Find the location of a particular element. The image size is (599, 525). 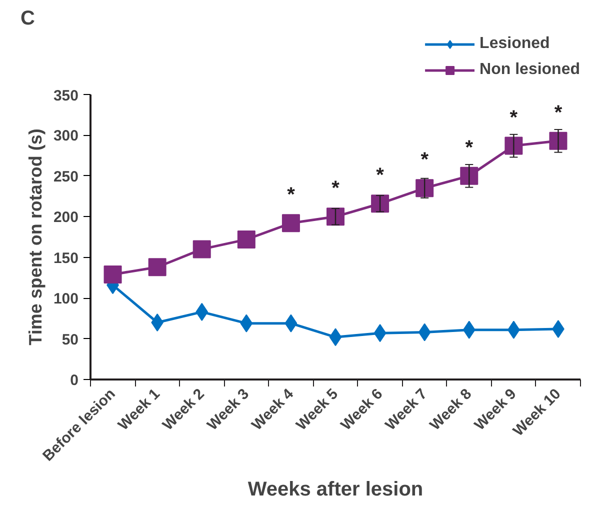

legend-label: Non lesioned is located at coordinates (530, 70).